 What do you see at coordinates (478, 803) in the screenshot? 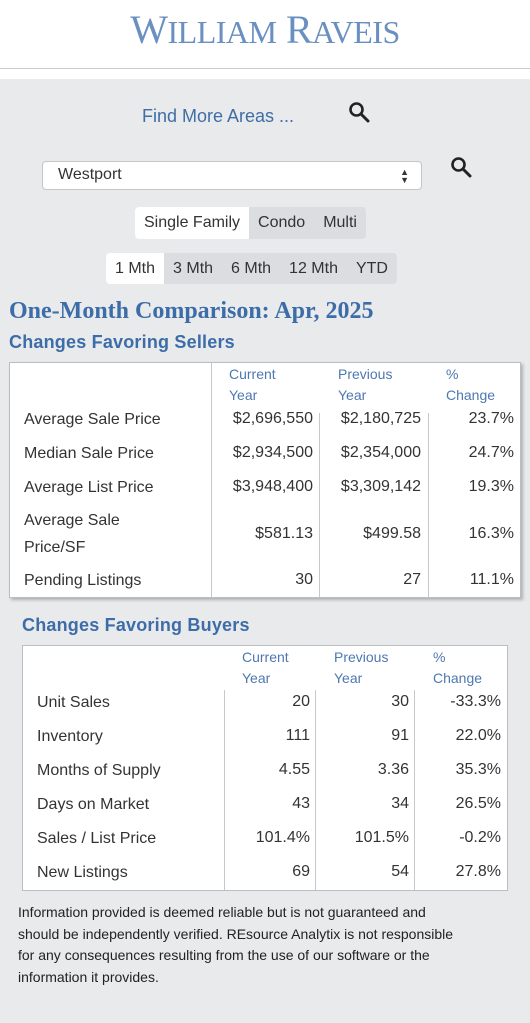
I see `table-cell-change: 26.5%` at bounding box center [478, 803].